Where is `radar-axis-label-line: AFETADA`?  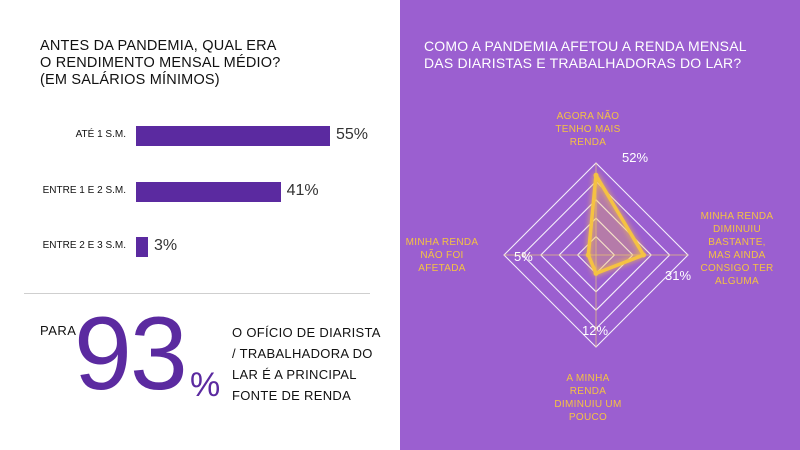 radar-axis-label-line: AFETADA is located at coordinates (442, 268).